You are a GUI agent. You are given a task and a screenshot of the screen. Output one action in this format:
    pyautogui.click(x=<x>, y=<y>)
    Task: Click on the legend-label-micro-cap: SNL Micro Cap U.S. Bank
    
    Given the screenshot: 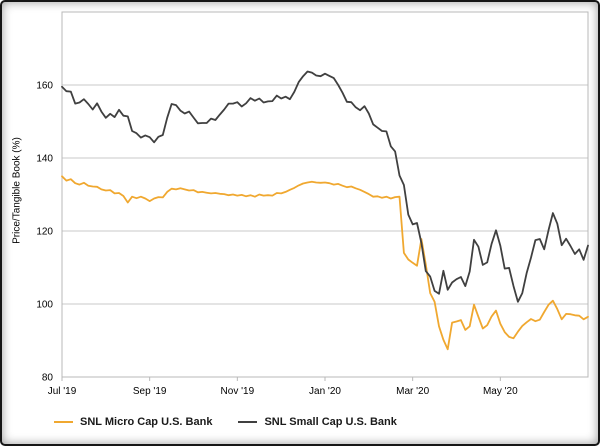 What is the action you would take?
    pyautogui.click(x=146, y=422)
    